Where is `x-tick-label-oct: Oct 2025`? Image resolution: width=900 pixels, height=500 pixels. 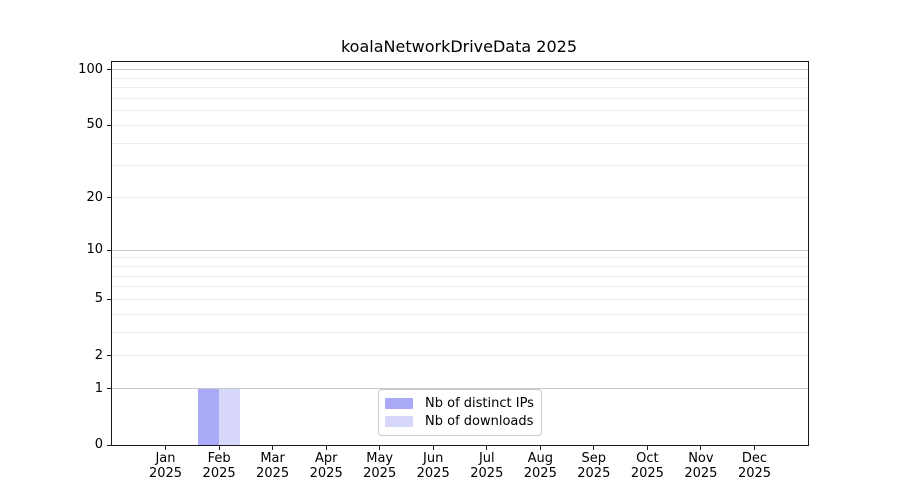
x-tick-label-oct: Oct 2025 is located at coordinates (647, 466).